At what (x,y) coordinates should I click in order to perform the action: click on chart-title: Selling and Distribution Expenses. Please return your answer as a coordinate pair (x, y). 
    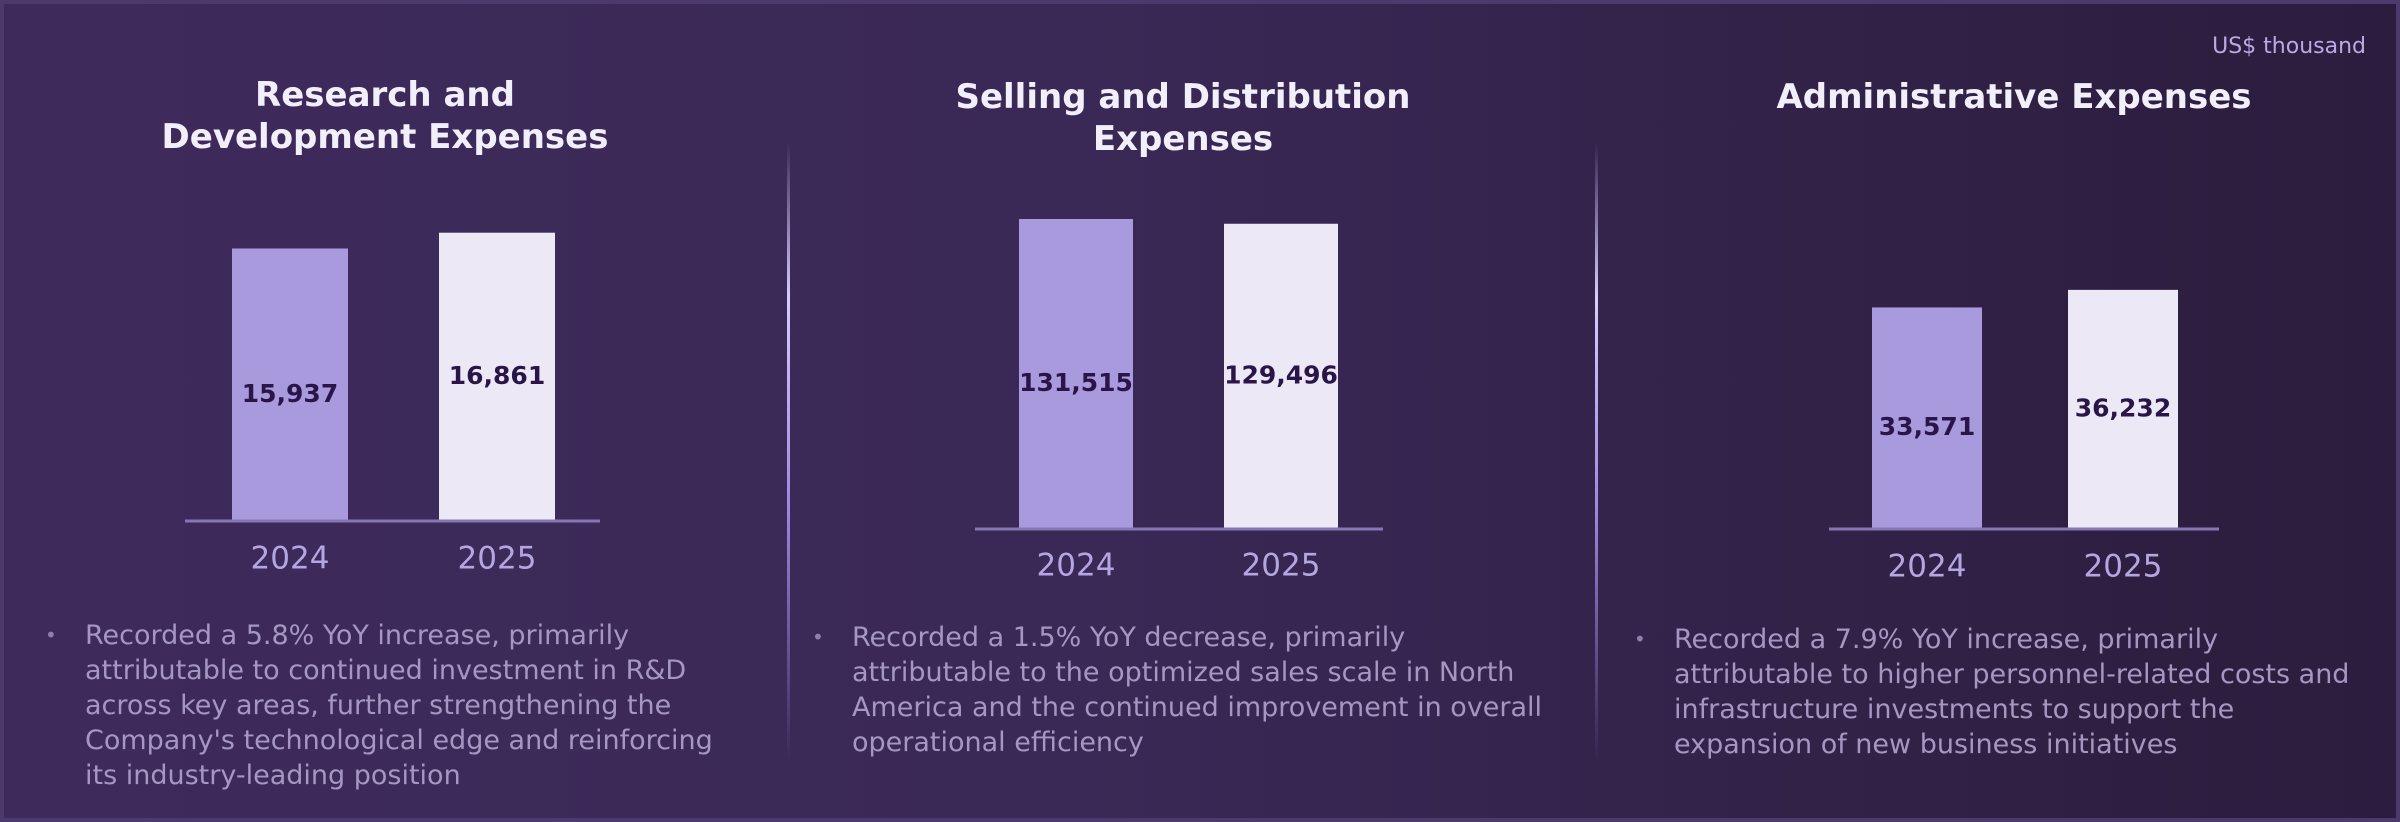
    Looking at the image, I should click on (1183, 118).